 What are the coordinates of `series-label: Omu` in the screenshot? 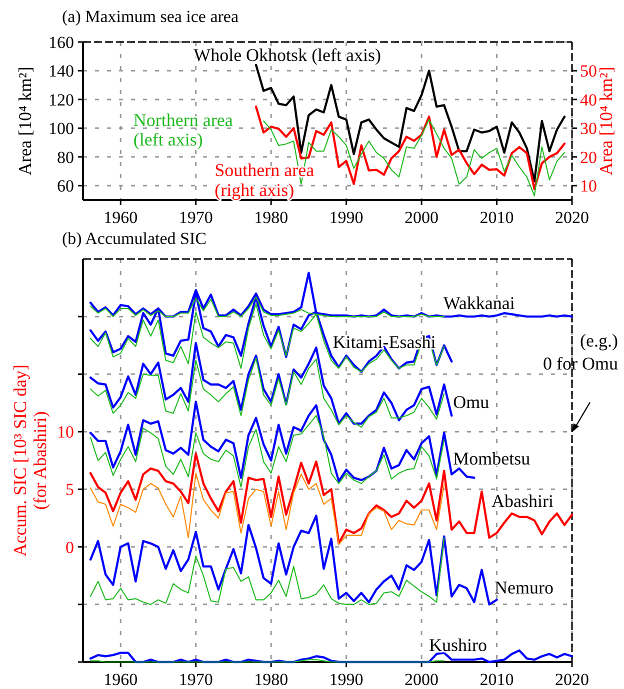 It's located at (471, 402).